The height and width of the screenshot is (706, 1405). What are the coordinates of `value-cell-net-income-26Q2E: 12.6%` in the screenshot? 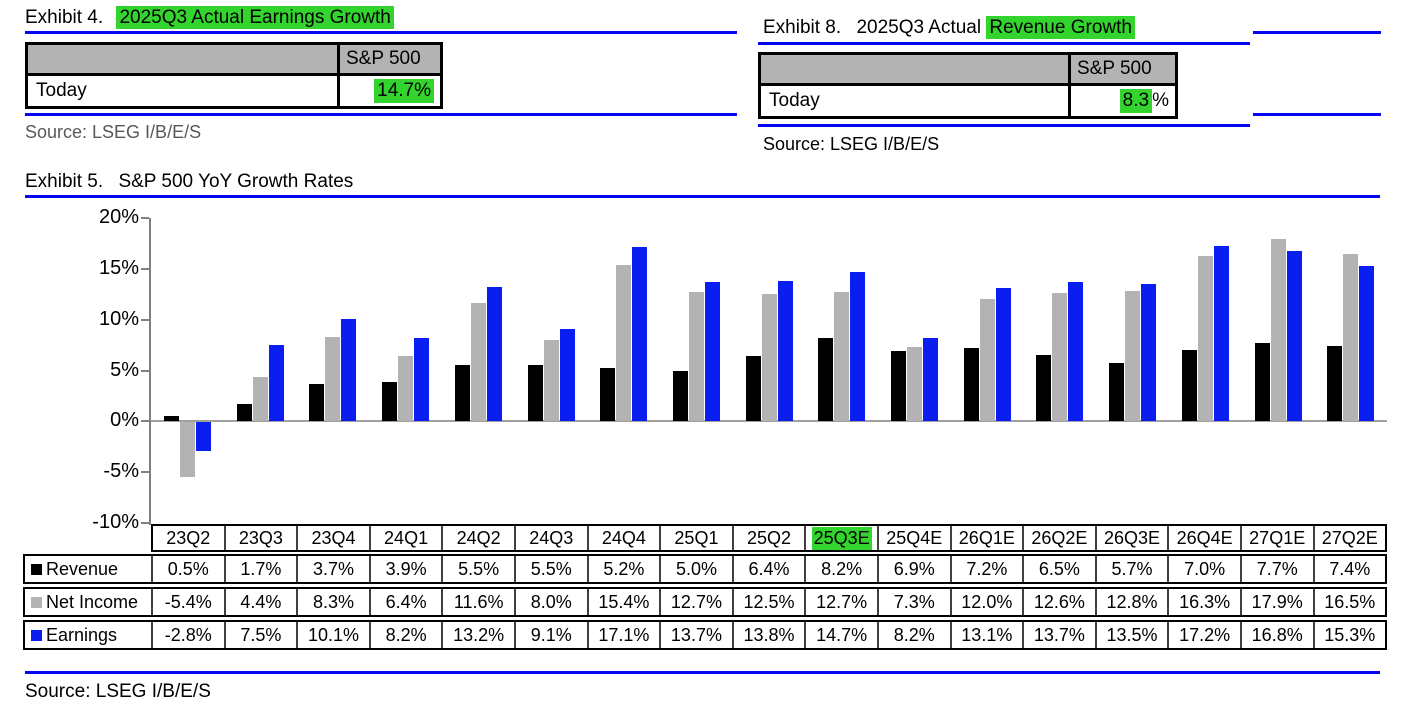 It's located at (1058, 602).